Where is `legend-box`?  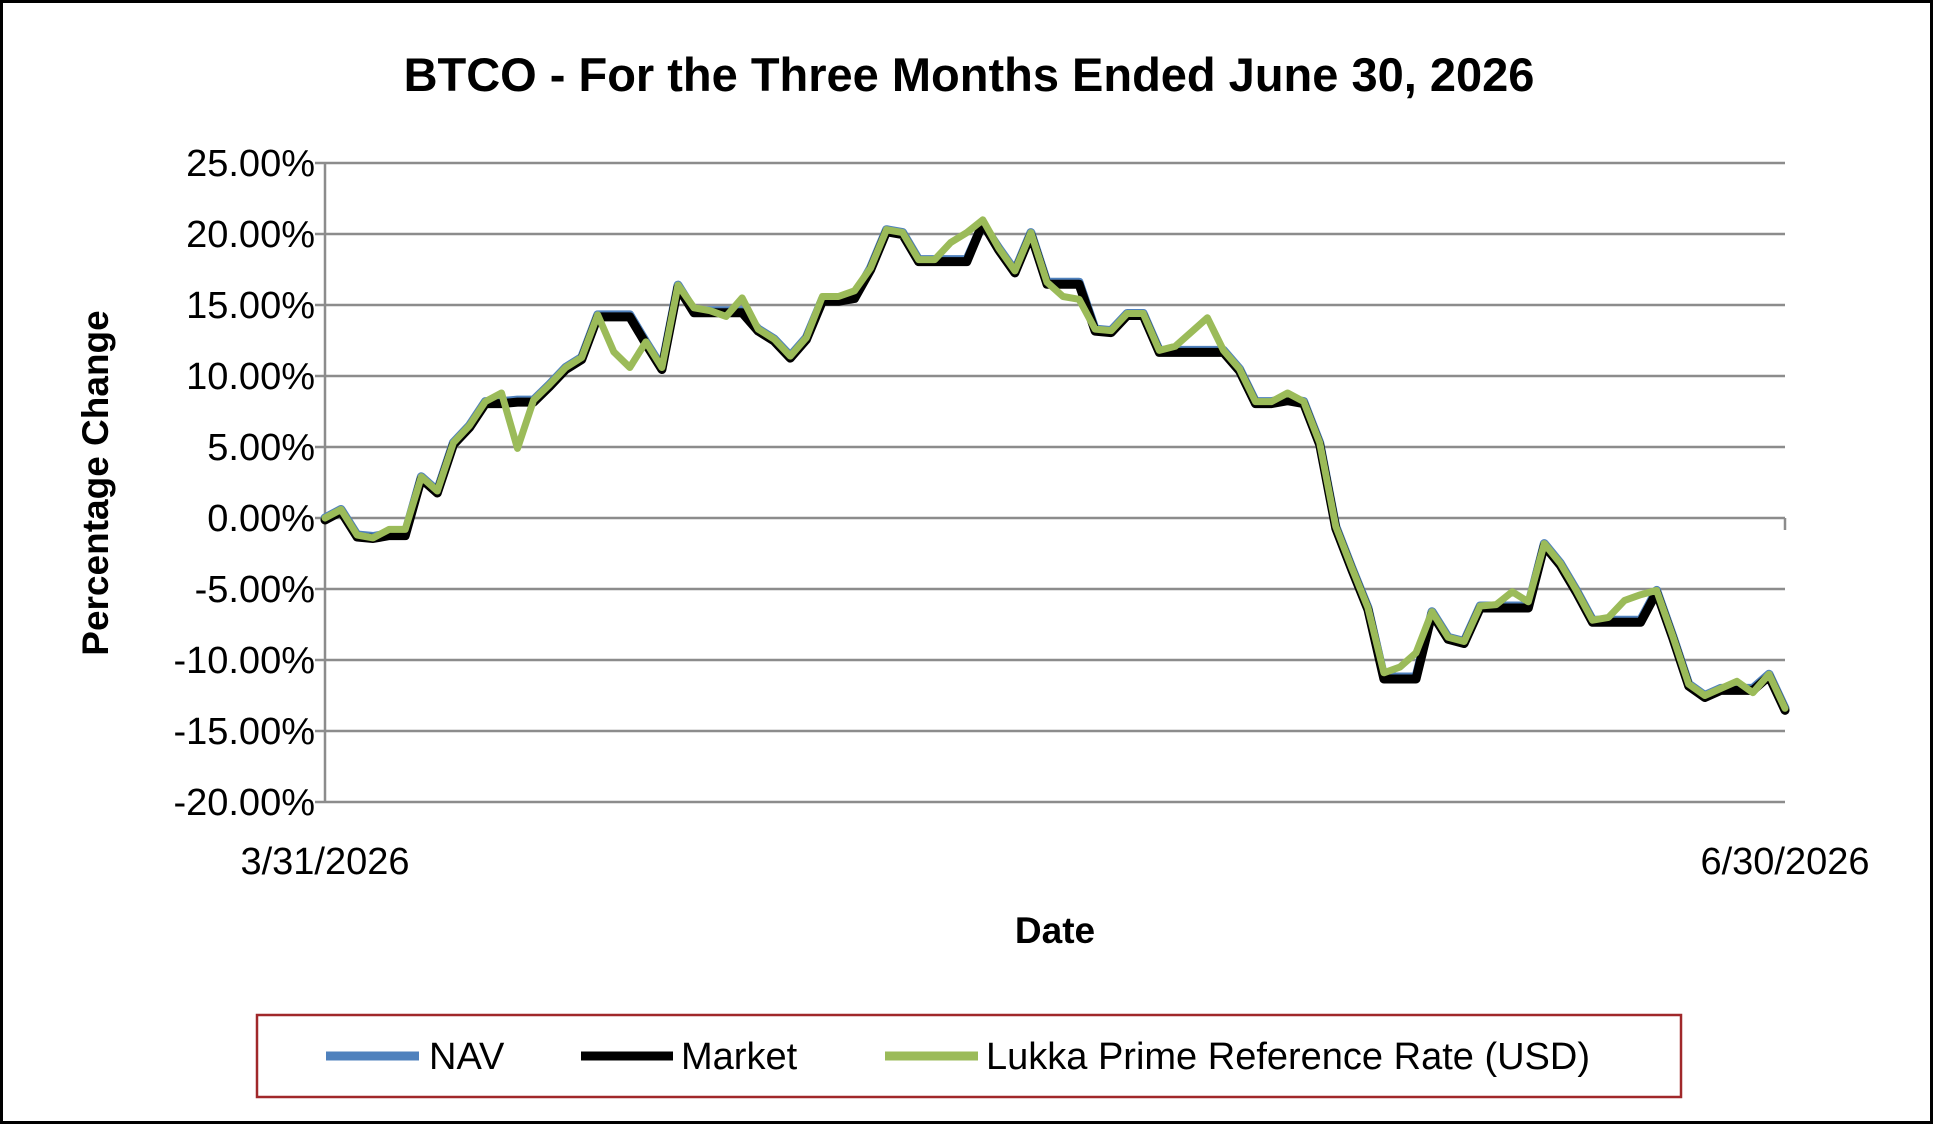 legend-box is located at coordinates (969, 1056).